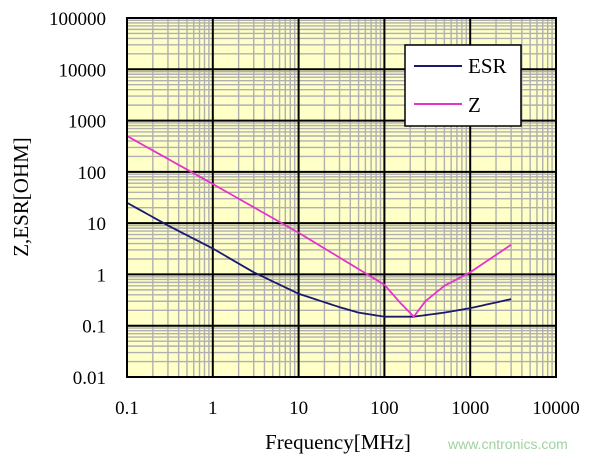 The width and height of the screenshot is (600, 464). Describe the element at coordinates (474, 105) in the screenshot. I see `legend-label-z: Z` at that location.